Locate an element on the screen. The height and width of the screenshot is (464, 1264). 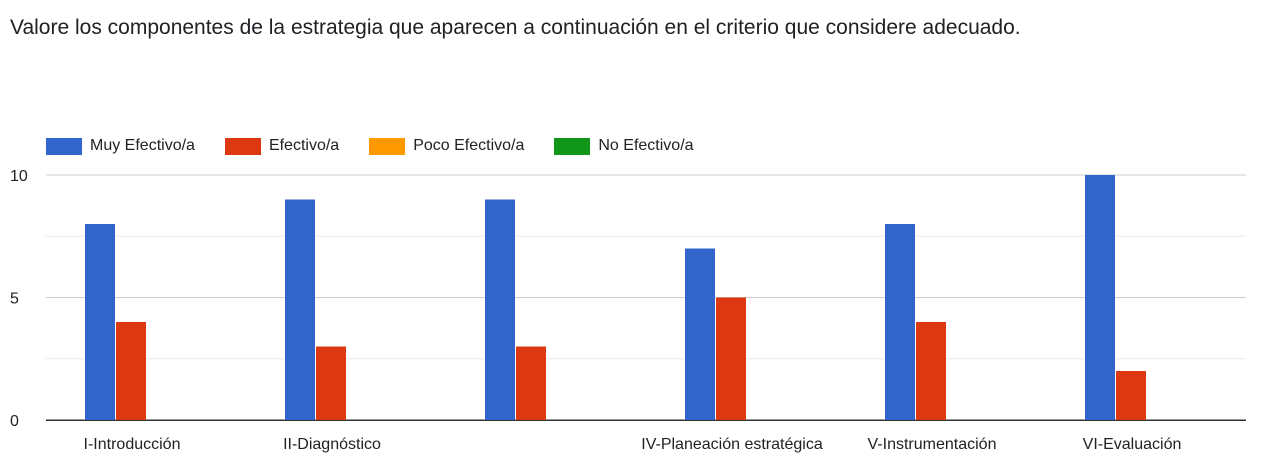
x-tick-label: V-Instrumentación is located at coordinates (932, 444).